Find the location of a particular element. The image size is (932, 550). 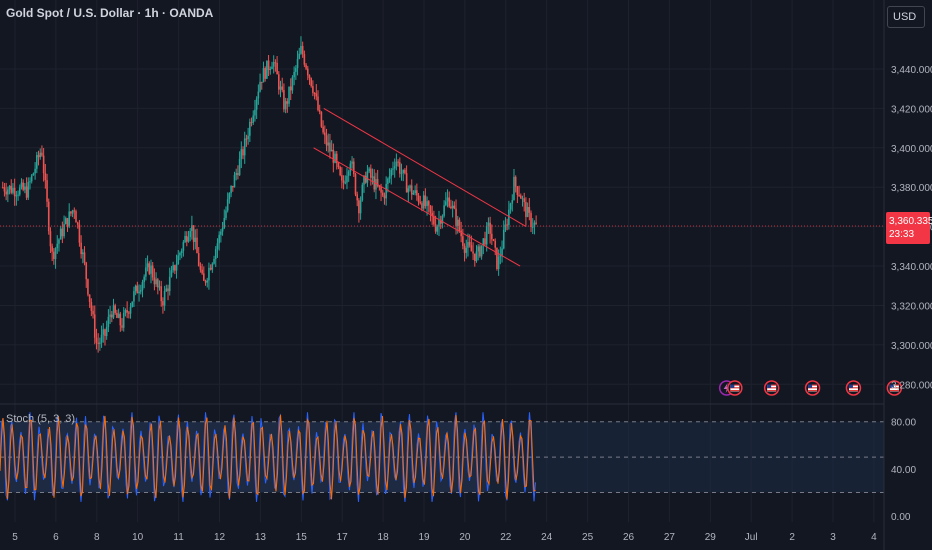

stoch-axis: 0.00 40.00 80.00 is located at coordinates (903, 470).